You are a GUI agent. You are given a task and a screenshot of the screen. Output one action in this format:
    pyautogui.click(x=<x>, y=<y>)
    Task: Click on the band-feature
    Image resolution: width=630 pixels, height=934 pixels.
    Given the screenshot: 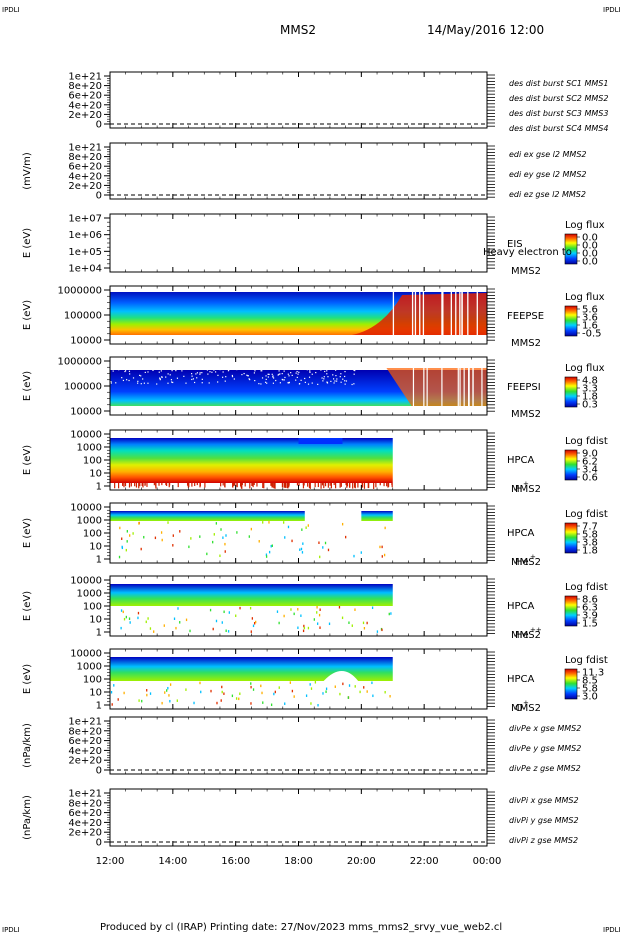 What is the action you would take?
    pyautogui.click(x=320, y=441)
    